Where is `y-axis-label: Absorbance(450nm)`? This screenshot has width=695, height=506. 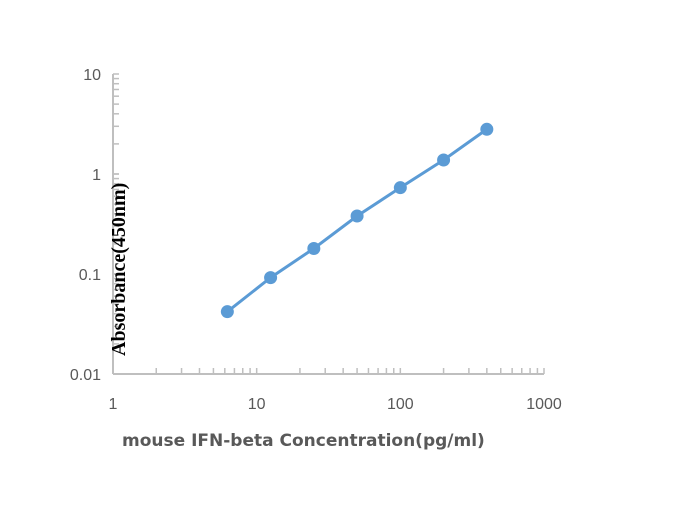 y-axis-label: Absorbance(450nm) is located at coordinates (119, 269).